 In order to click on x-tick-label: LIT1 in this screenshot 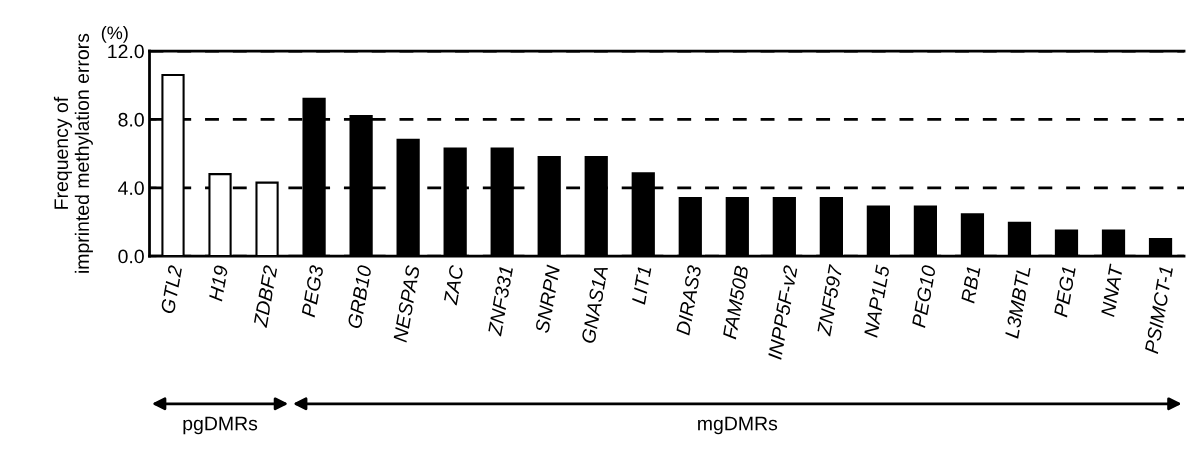, I will do `click(641, 285)`.